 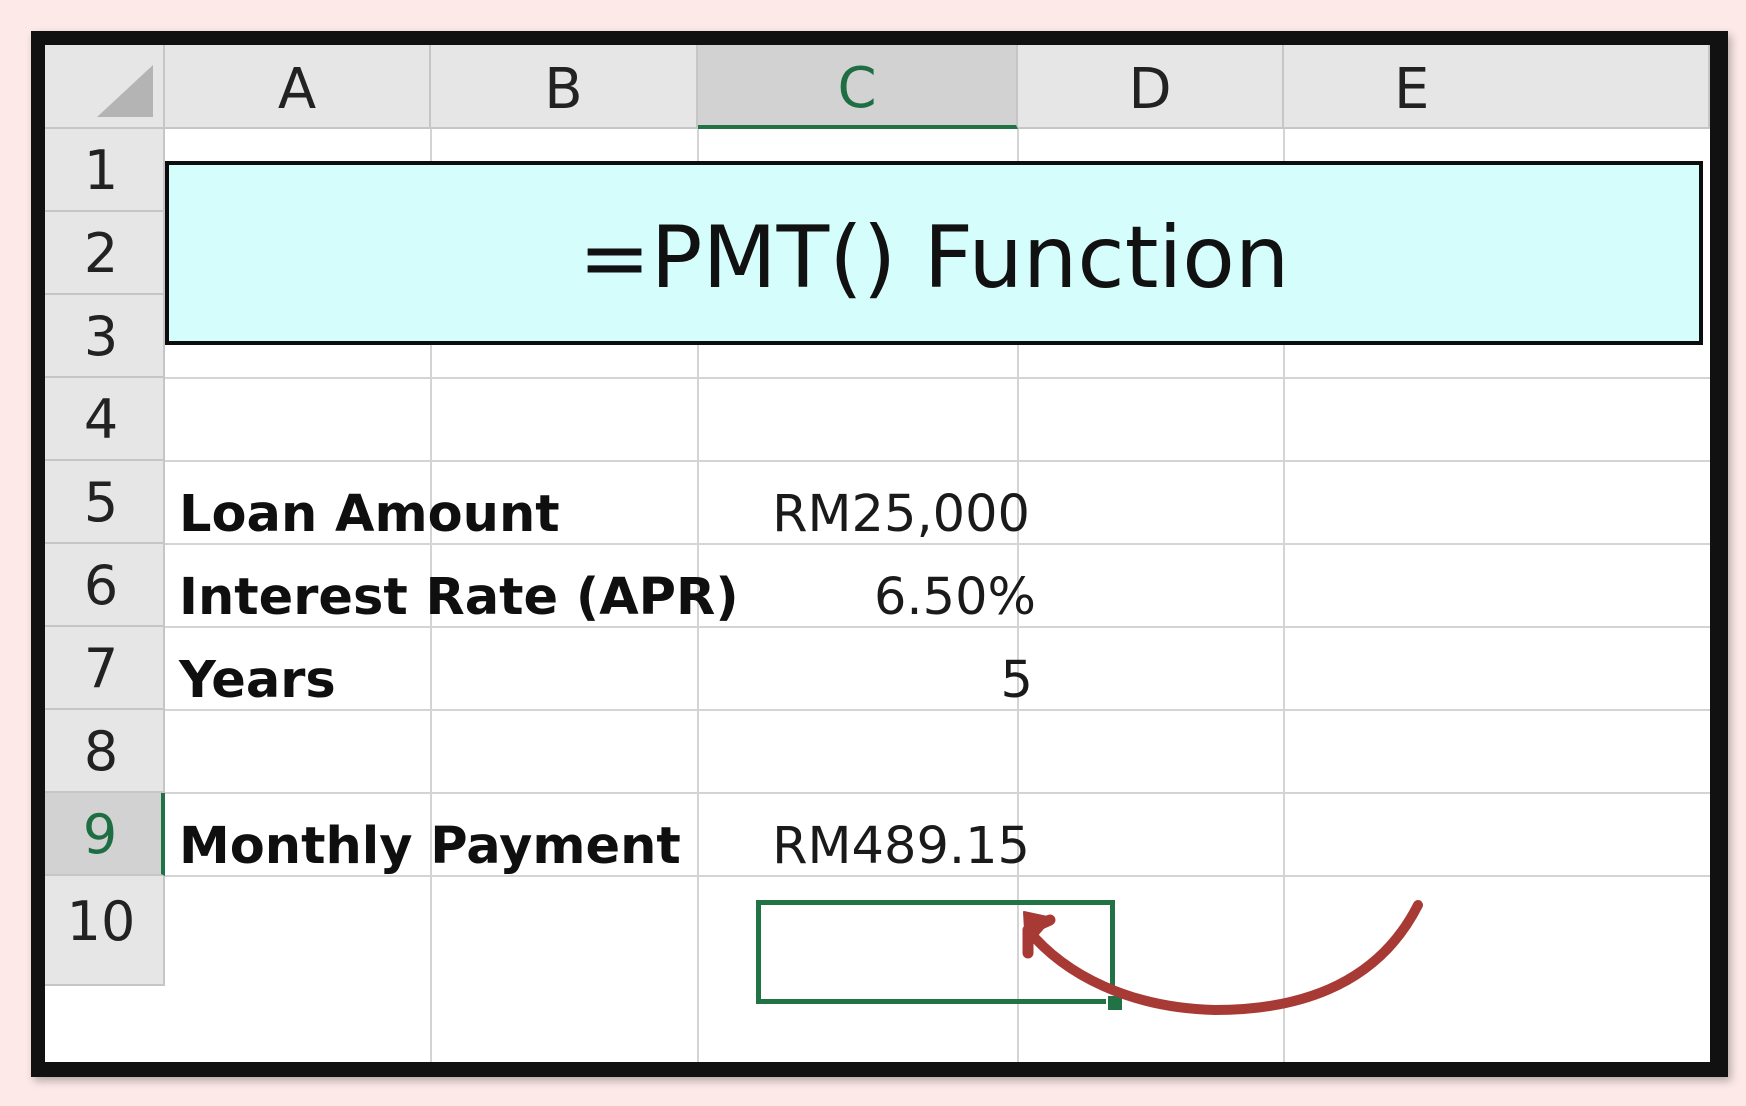 What do you see at coordinates (105, 668) in the screenshot?
I see `row-header-7: 7` at bounding box center [105, 668].